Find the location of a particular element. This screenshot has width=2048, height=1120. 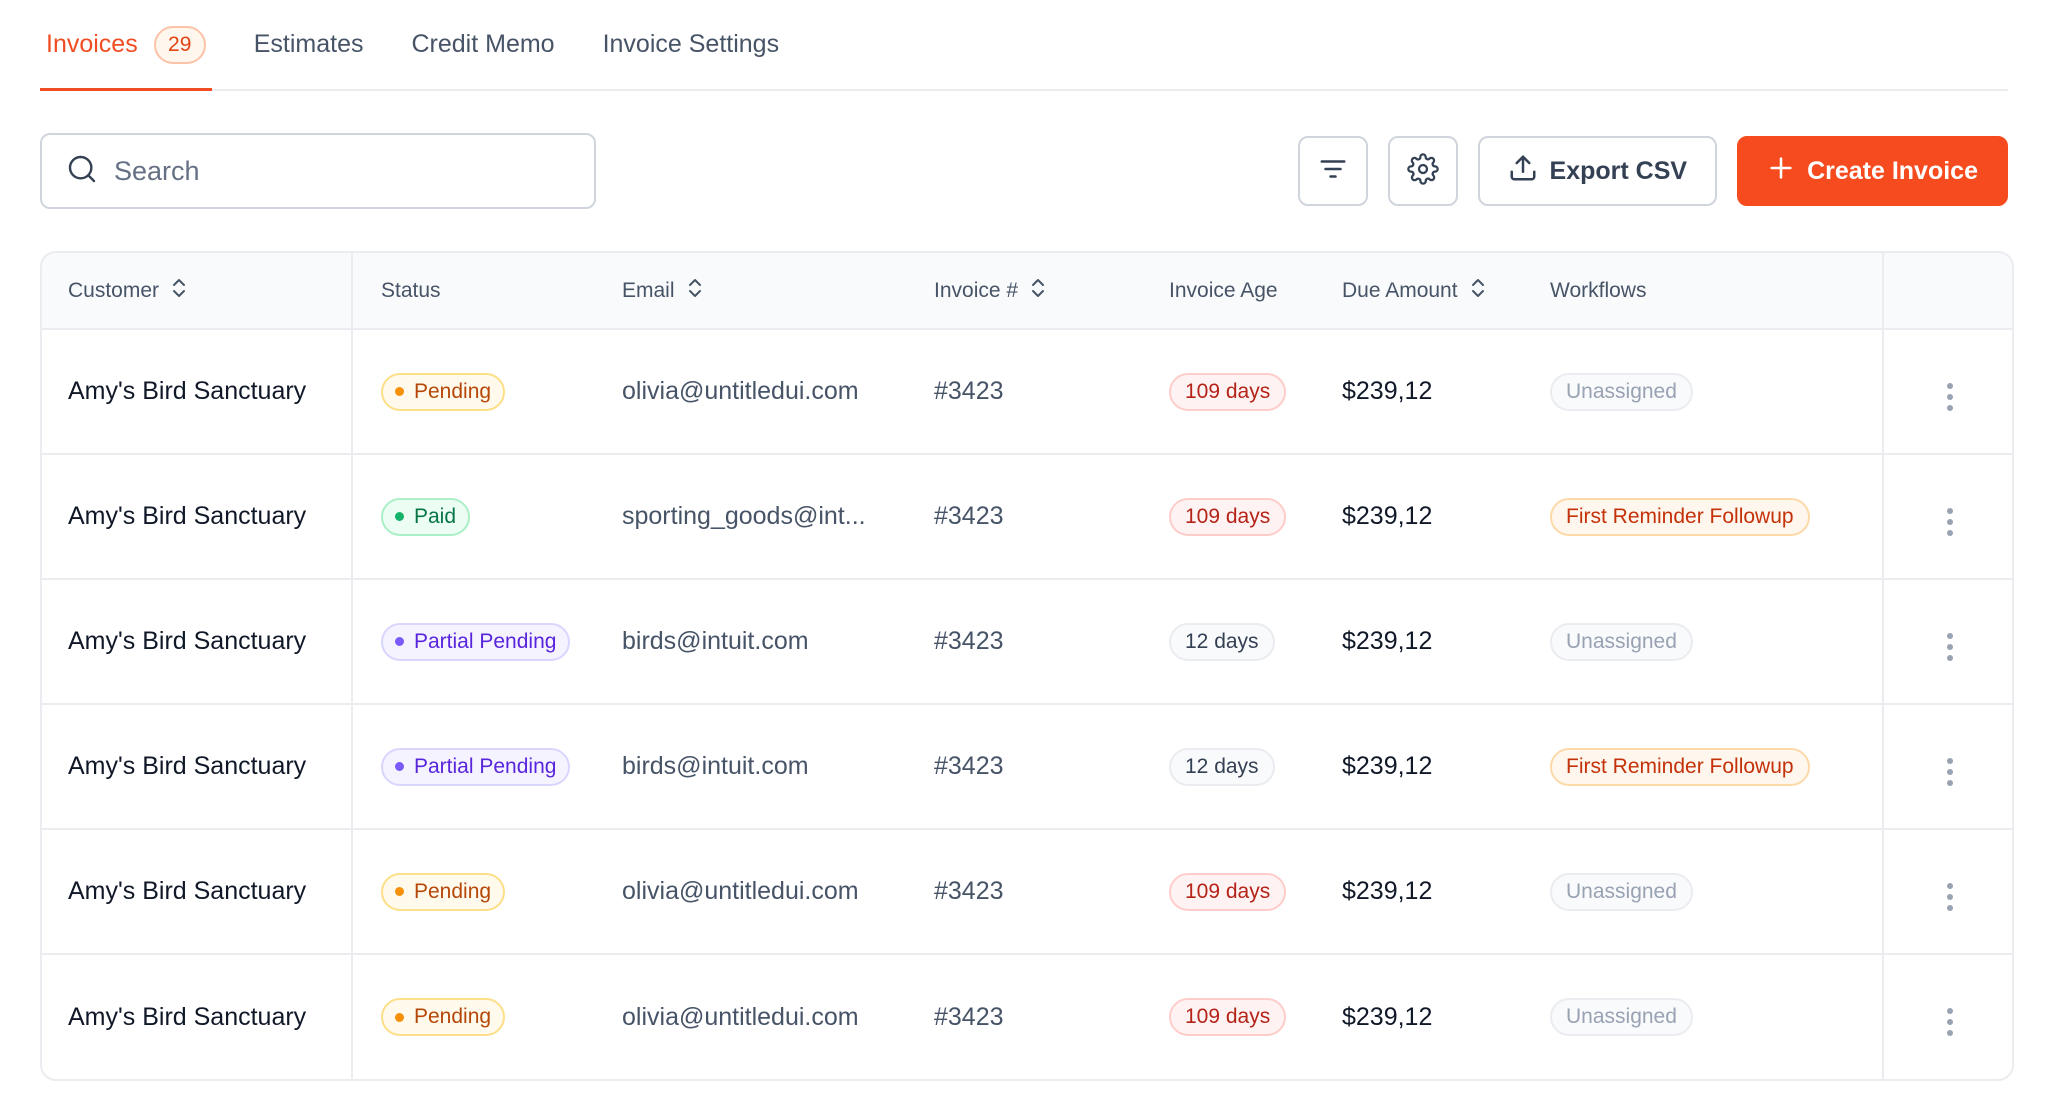

search-box is located at coordinates (318, 171).